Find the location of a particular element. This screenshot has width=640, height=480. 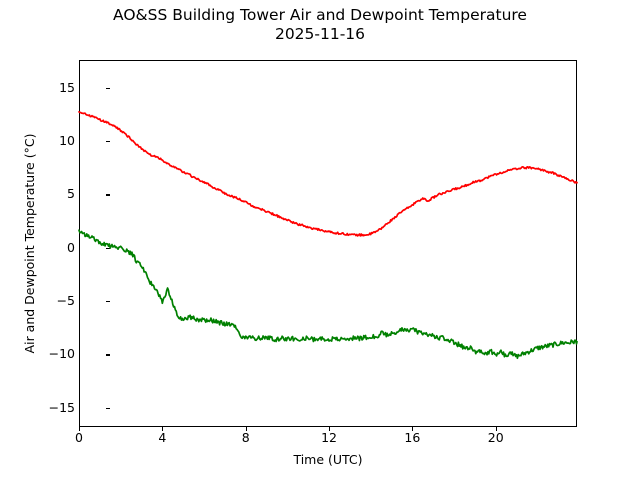

y-tick-label: −5 is located at coordinates (65, 301).